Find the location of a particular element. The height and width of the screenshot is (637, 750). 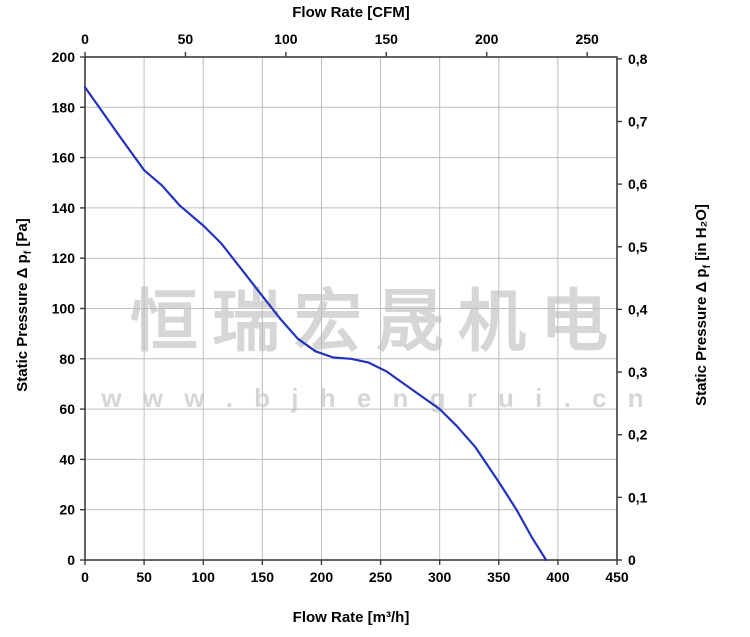

bottom-axis-tick-label: 300 is located at coordinates (440, 577).